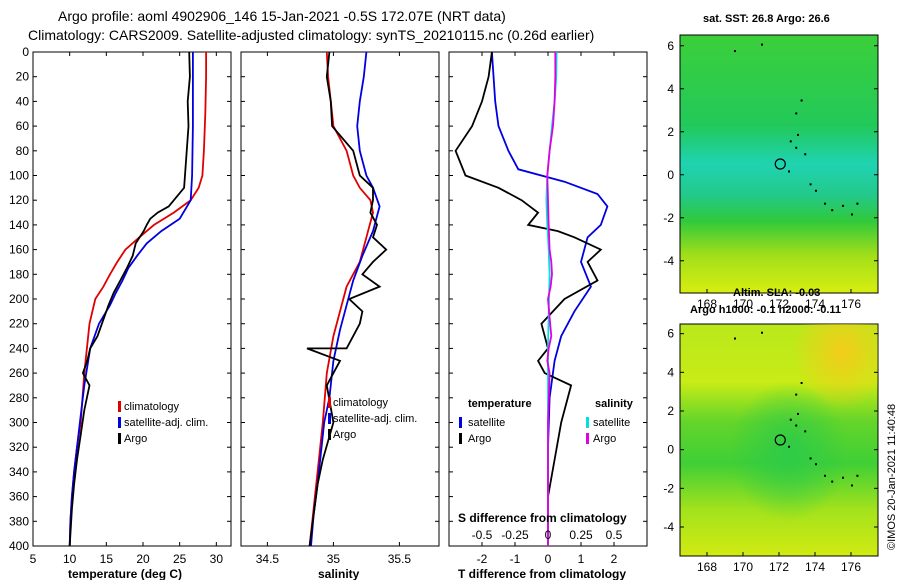  Describe the element at coordinates (587, 422) in the screenshot. I see `legend-mark-sal-satellite` at that location.